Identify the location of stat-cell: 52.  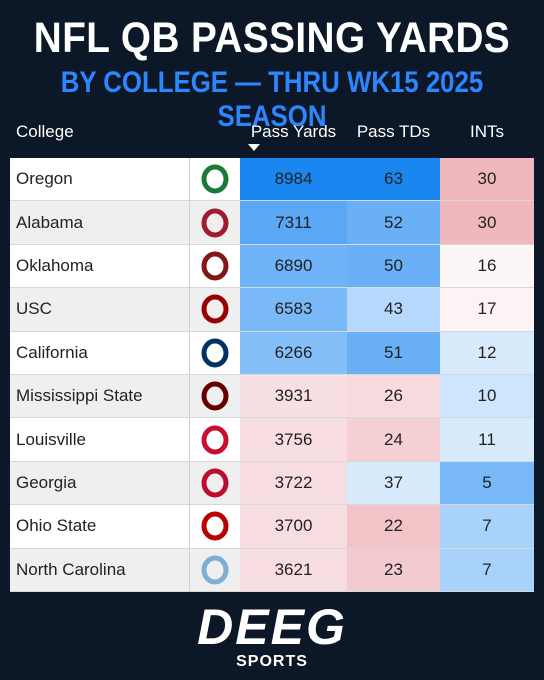
(393, 222).